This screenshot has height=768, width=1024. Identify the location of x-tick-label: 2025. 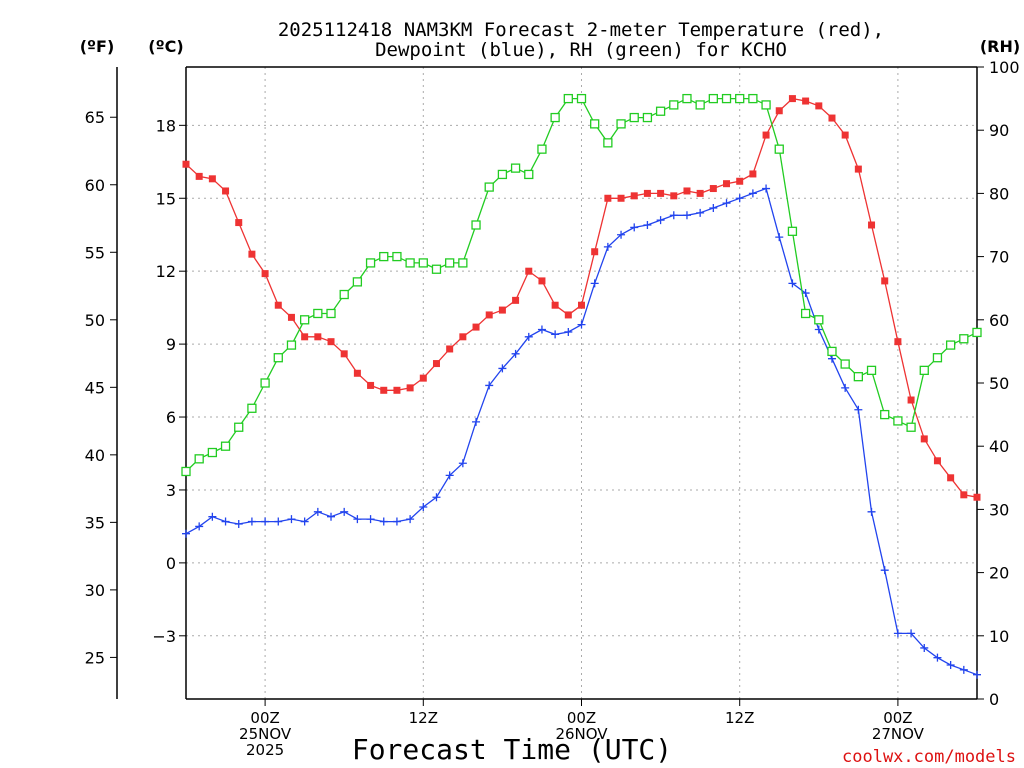
(265, 750).